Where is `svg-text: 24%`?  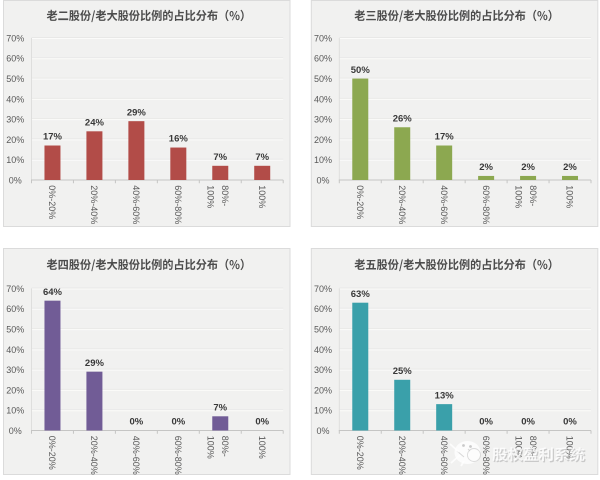 svg-text: 24% is located at coordinates (95, 123).